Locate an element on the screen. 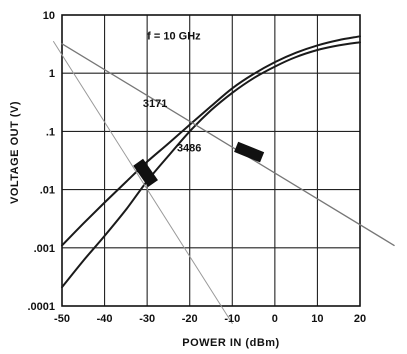 The image size is (407, 354). x-tick-label: -40 is located at coordinates (105, 319).